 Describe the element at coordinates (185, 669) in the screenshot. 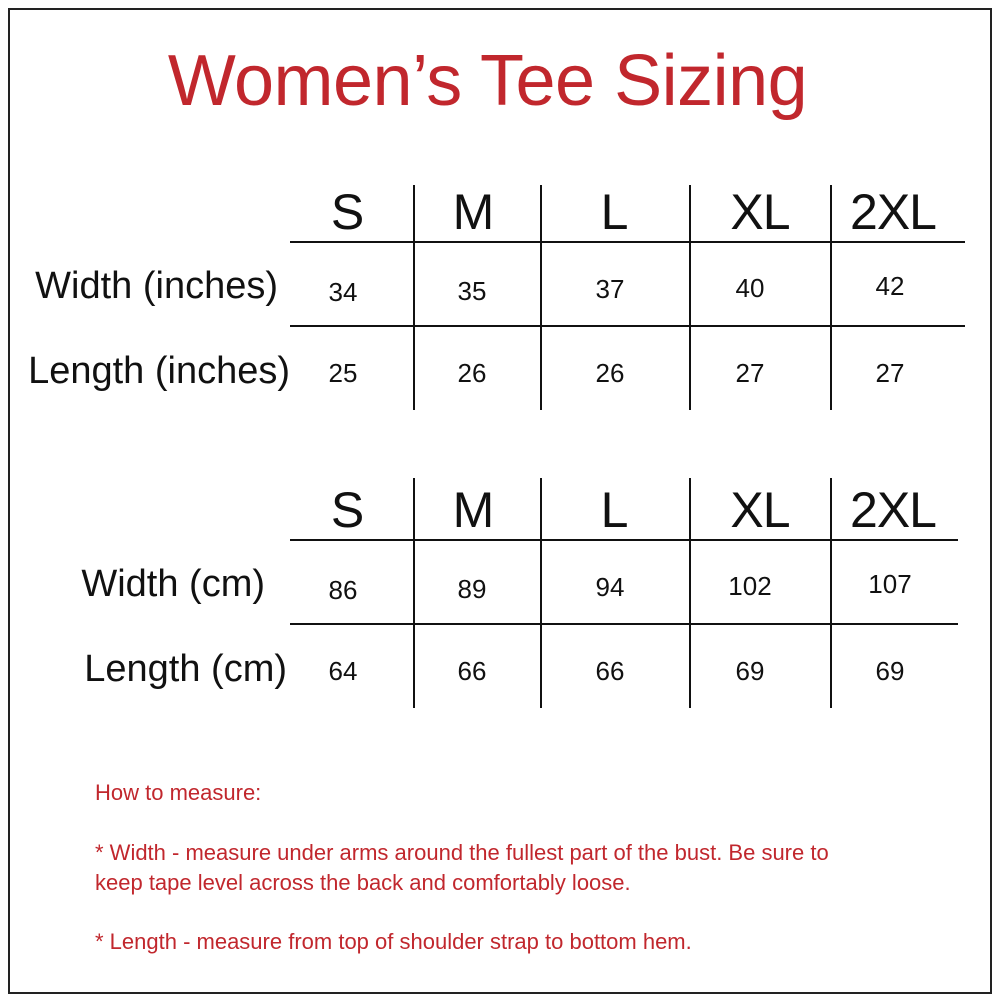

I see `row-label: Length (cm)` at that location.